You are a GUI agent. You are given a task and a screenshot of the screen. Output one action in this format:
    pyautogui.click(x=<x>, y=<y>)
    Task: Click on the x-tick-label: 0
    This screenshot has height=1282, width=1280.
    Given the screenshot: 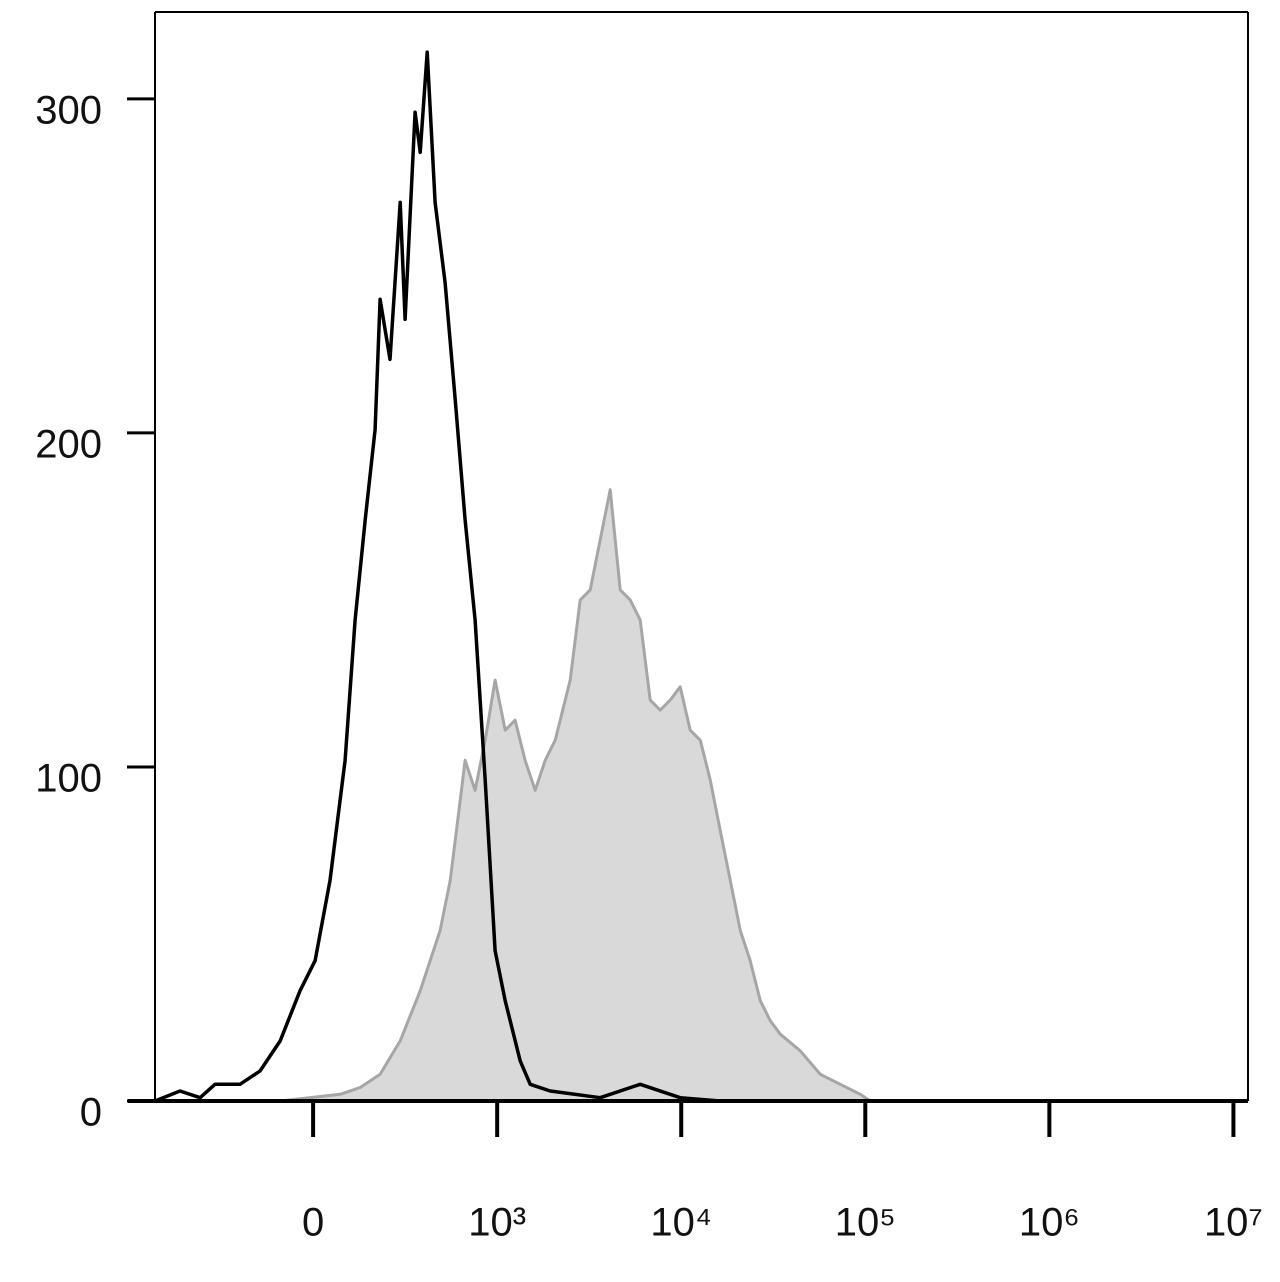 What is the action you would take?
    pyautogui.click(x=313, y=1223)
    